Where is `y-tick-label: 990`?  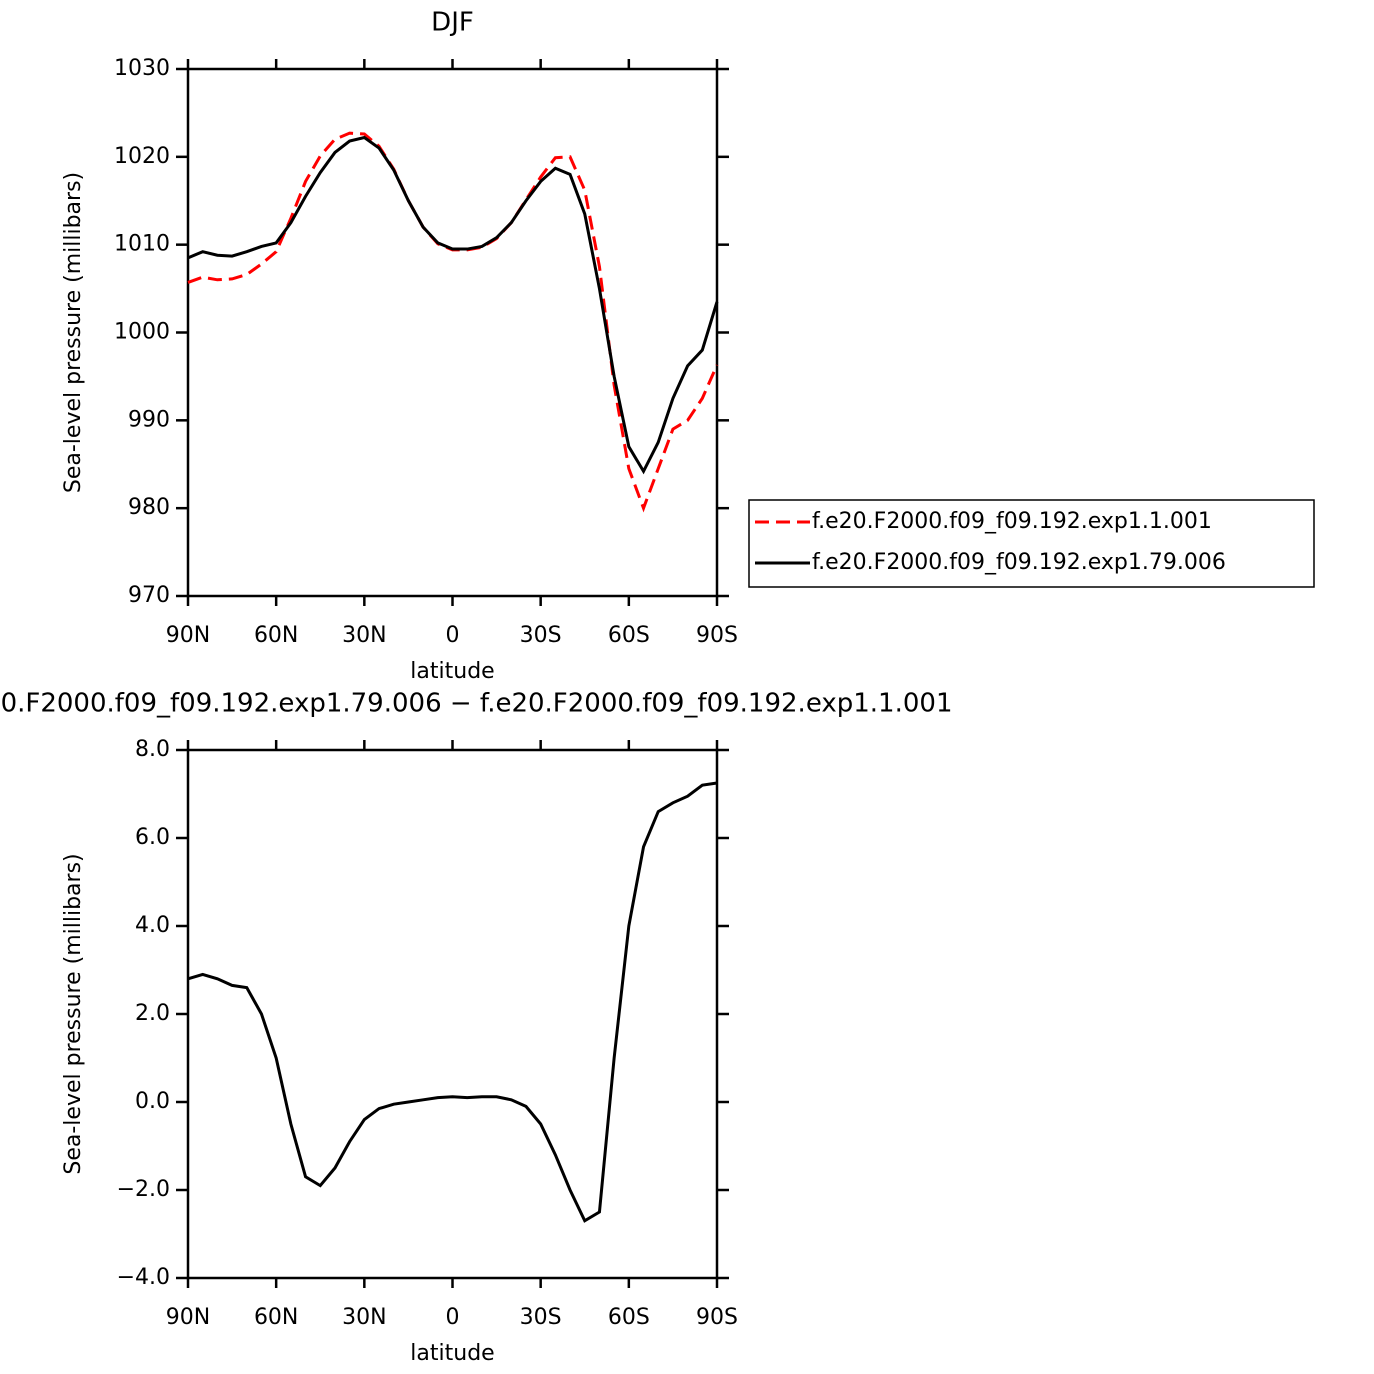 y-tick-label: 990 is located at coordinates (149, 419).